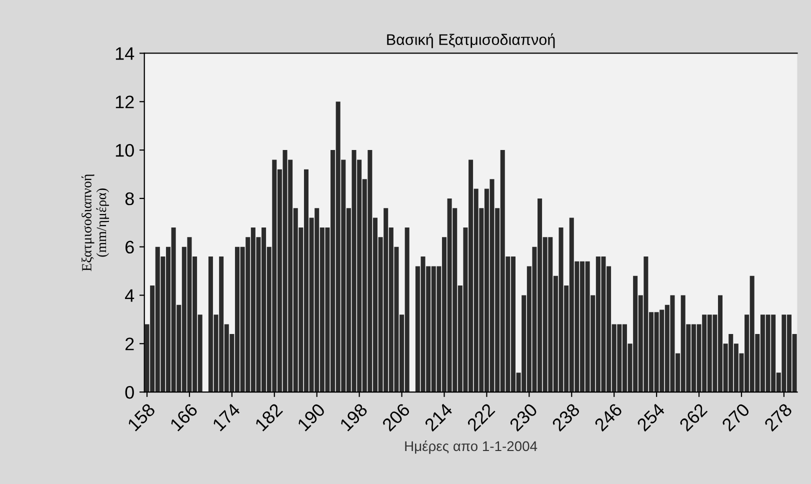 The width and height of the screenshot is (811, 484). I want to click on x-tick-label: 270, so click(735, 417).